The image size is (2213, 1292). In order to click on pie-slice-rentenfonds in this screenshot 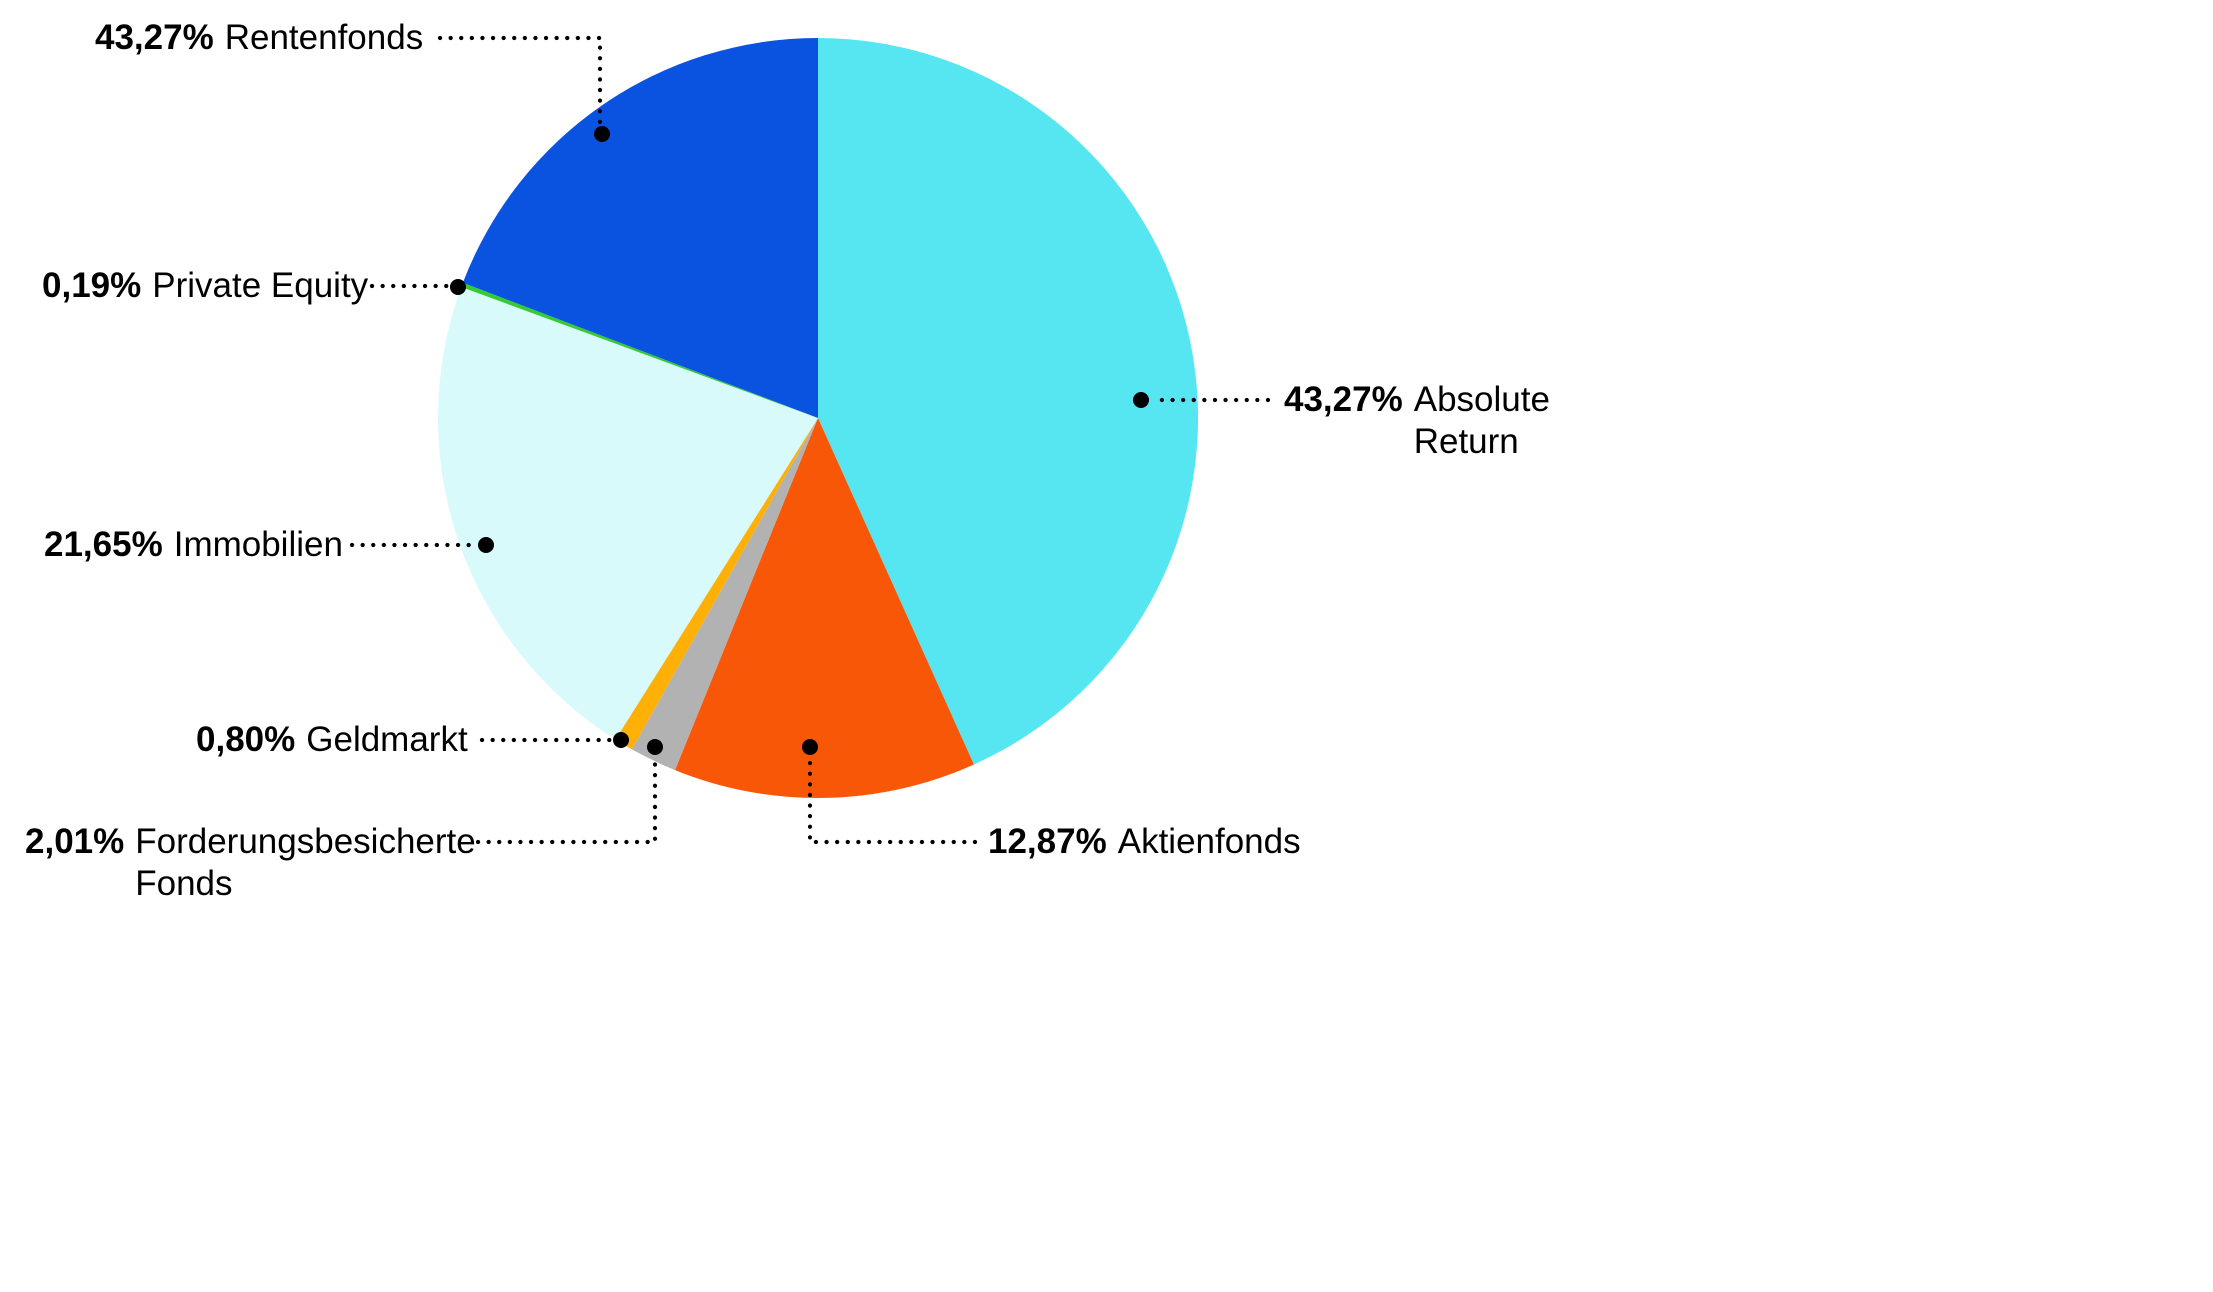, I will do `click(640, 228)`.